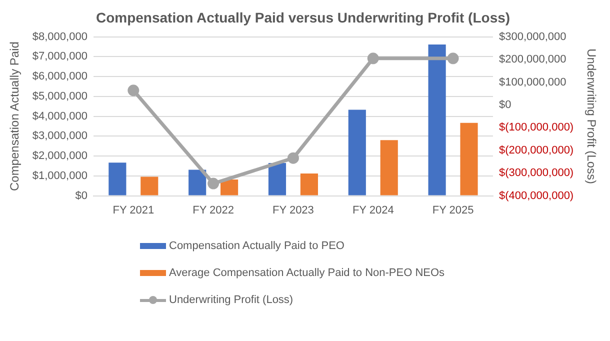 The height and width of the screenshot is (341, 610). What do you see at coordinates (453, 210) in the screenshot?
I see `x-tick-label: FY 2025` at bounding box center [453, 210].